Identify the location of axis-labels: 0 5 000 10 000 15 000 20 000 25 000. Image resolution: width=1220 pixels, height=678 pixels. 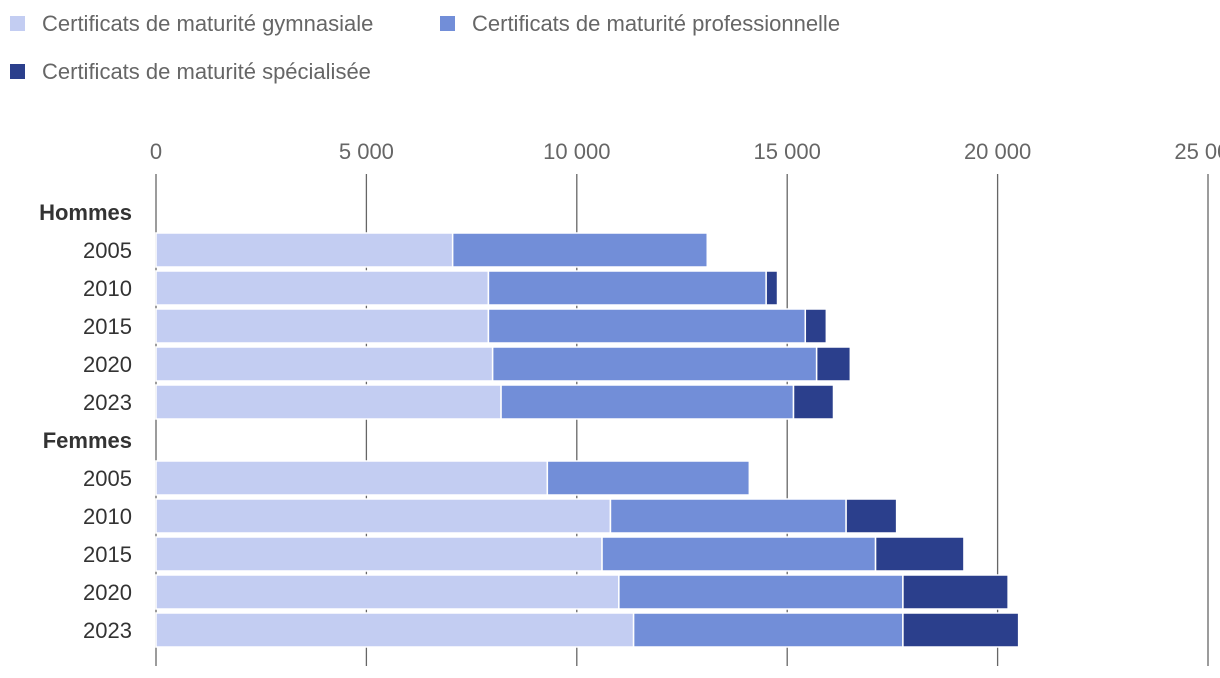
(685, 151).